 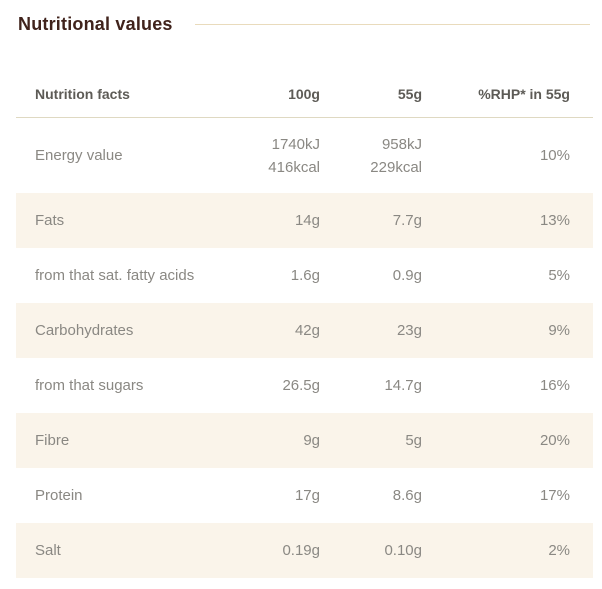 What do you see at coordinates (50, 220) in the screenshot?
I see `row-label: Fats` at bounding box center [50, 220].